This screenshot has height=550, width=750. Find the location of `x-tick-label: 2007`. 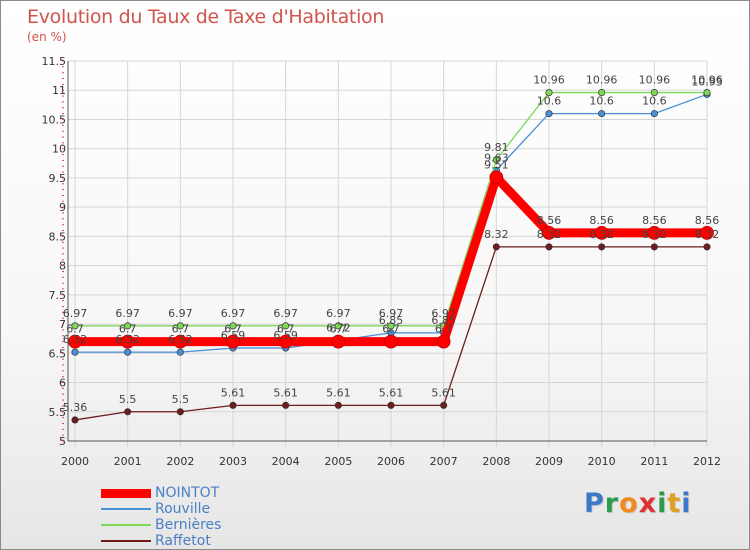

x-tick-label: 2007 is located at coordinates (444, 461).